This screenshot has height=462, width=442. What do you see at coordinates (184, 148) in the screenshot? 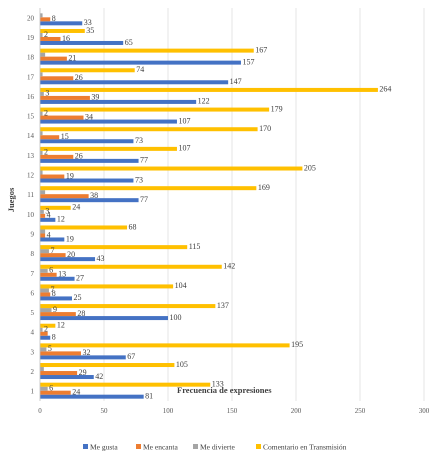
I see `data-label: 107` at bounding box center [184, 148].